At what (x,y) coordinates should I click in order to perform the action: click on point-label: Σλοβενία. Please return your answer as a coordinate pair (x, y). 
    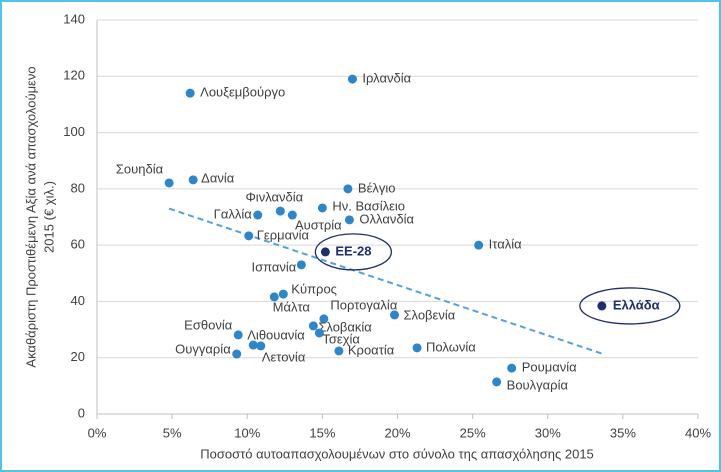
    Looking at the image, I should click on (429, 314).